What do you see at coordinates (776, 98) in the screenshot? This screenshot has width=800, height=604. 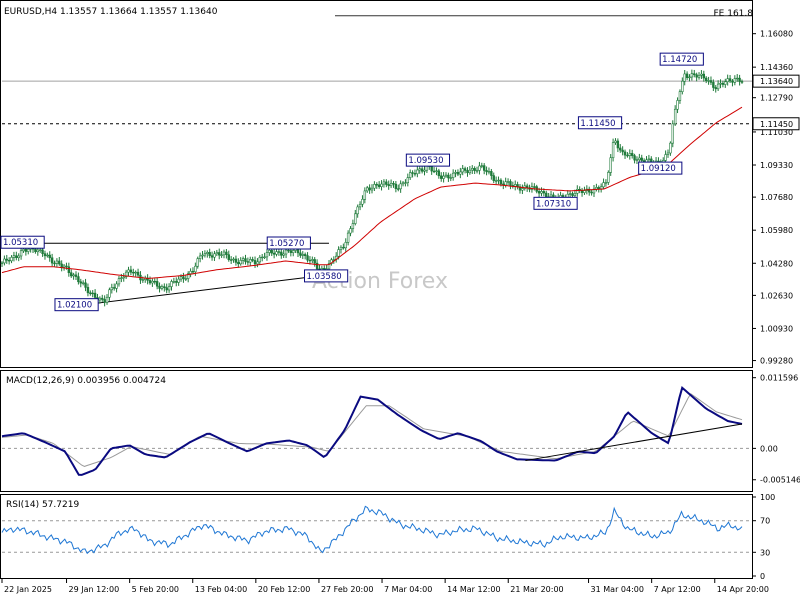 I see `price-y-tick-label: 1.12790` at bounding box center [776, 98].